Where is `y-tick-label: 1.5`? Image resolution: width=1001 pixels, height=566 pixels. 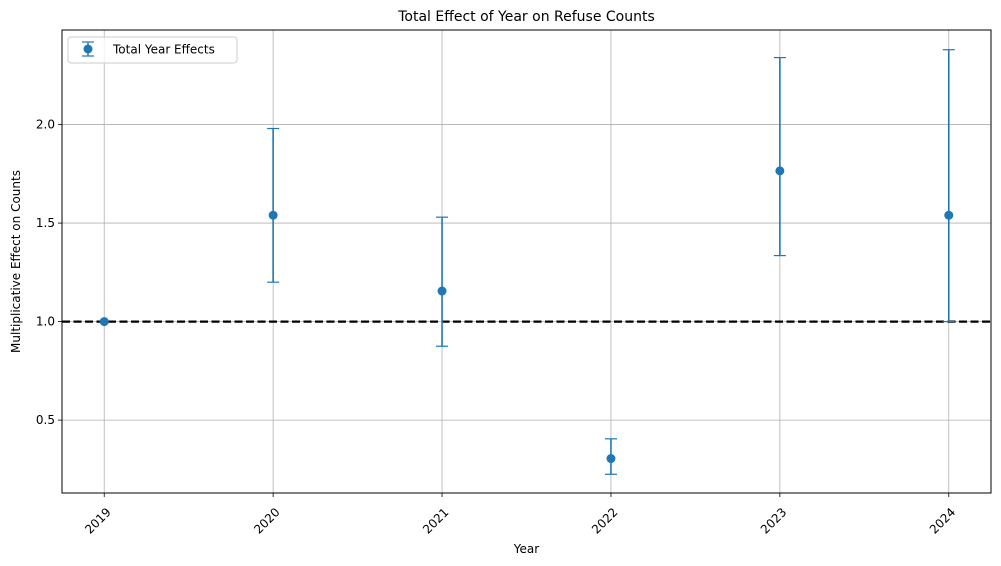 y-tick-label: 1.5 is located at coordinates (45, 223).